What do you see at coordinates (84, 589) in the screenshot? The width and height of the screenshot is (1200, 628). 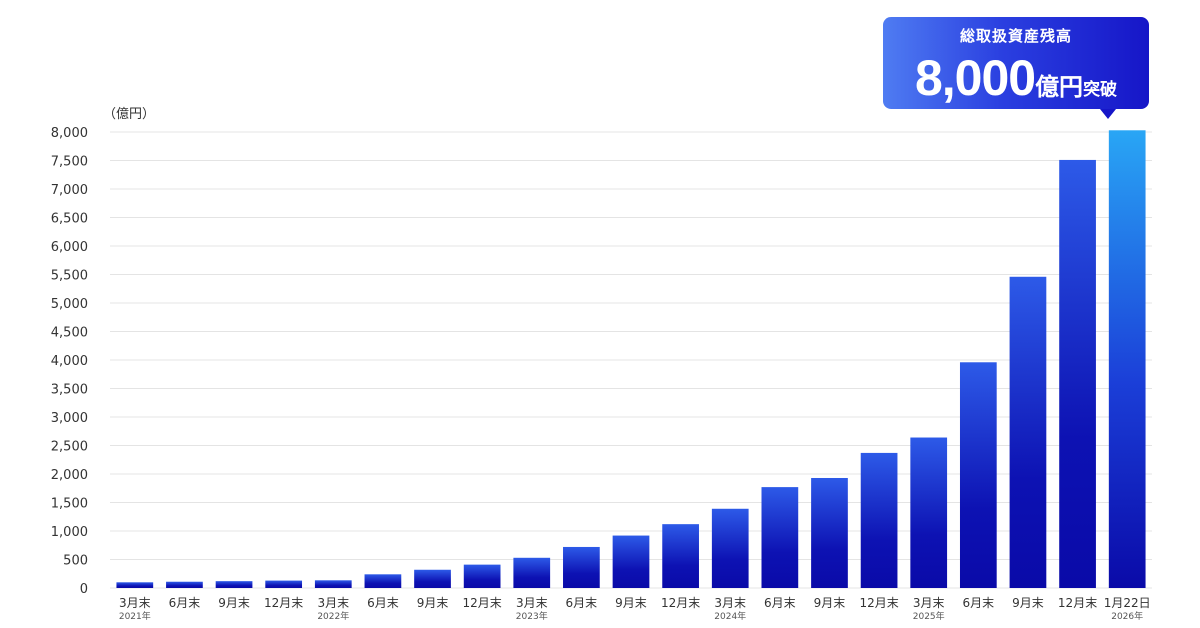 I see `y-tick-label: 0` at bounding box center [84, 589].